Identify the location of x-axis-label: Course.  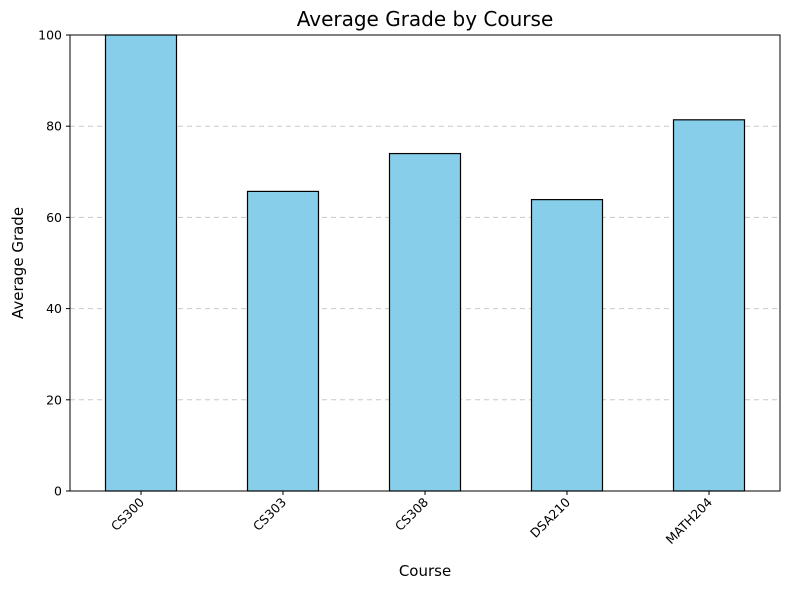
(425, 571).